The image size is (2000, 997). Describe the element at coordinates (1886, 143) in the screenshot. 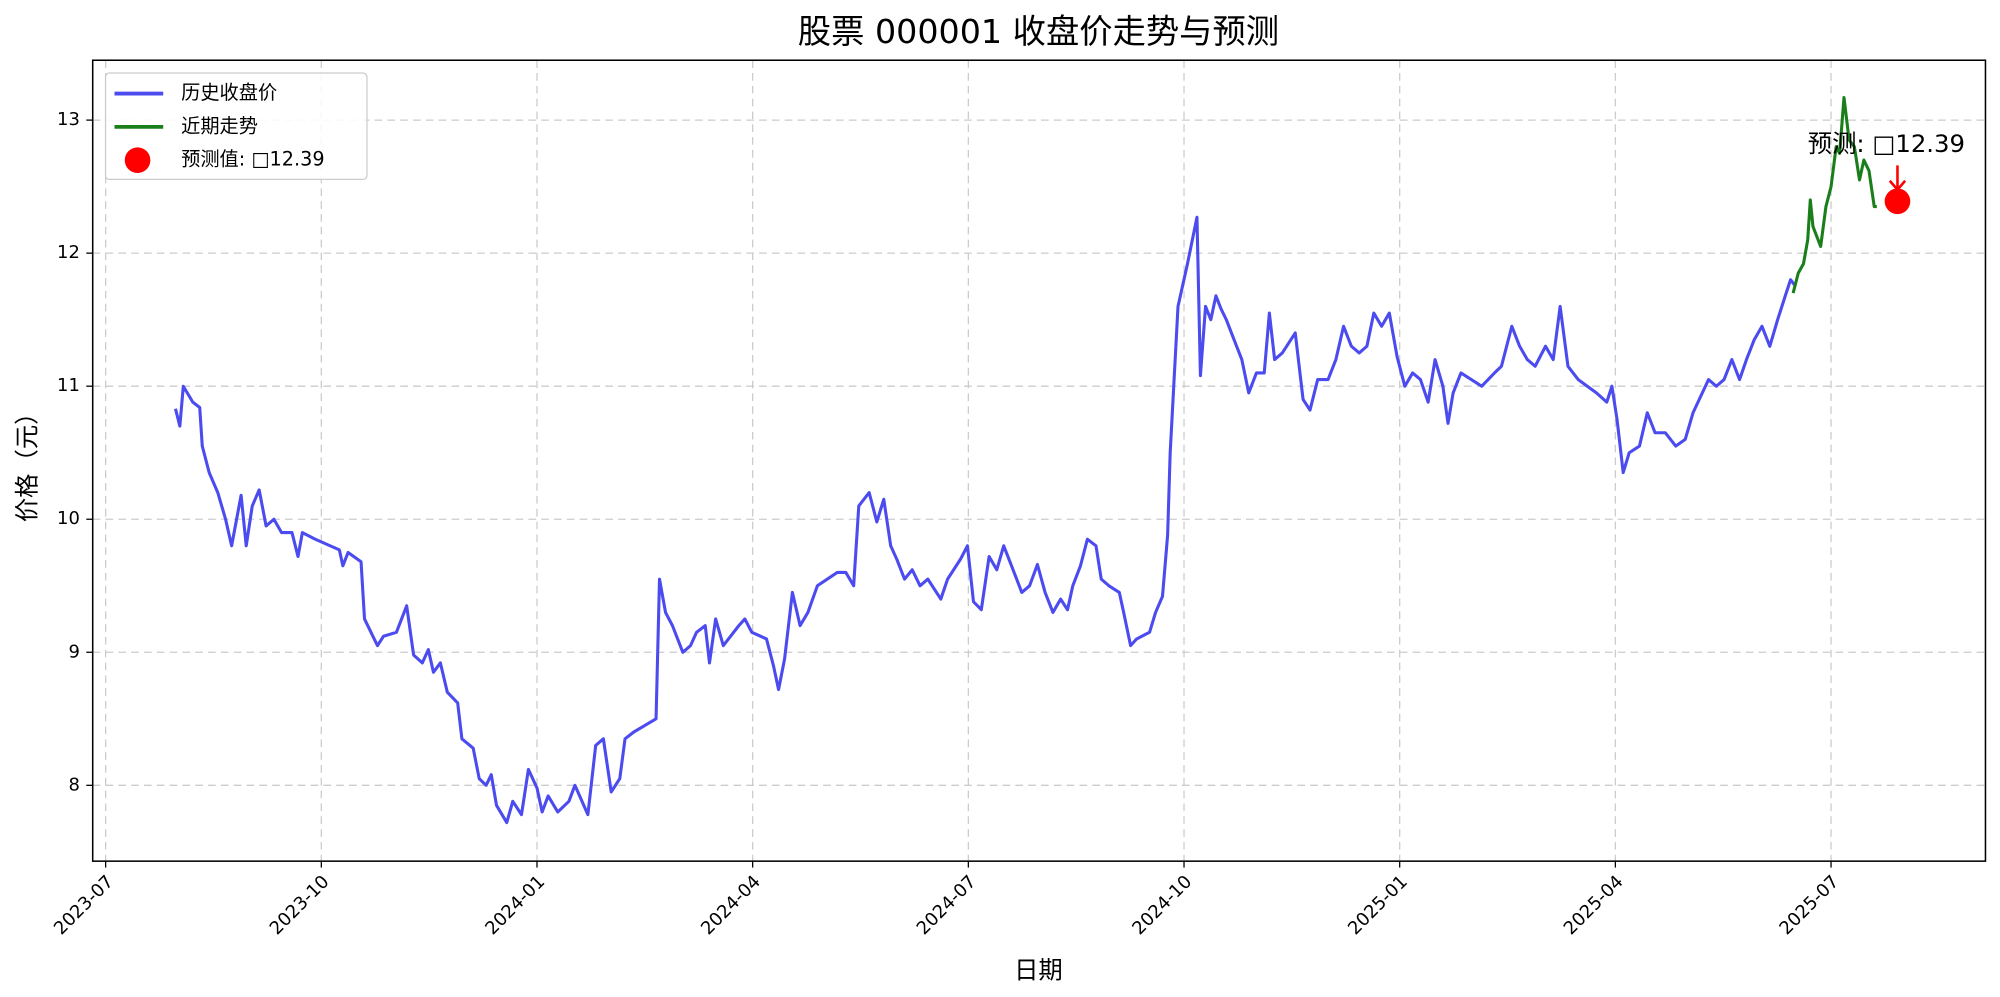

I see `annotation: 预测: □12.39` at that location.